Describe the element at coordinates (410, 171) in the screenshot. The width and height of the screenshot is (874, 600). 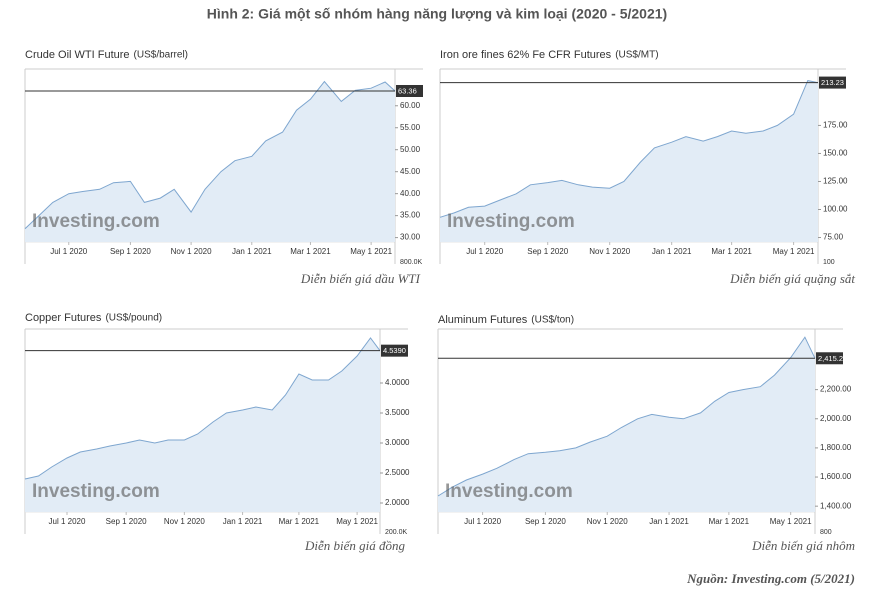
I see `y-tick-label: 45.00` at that location.